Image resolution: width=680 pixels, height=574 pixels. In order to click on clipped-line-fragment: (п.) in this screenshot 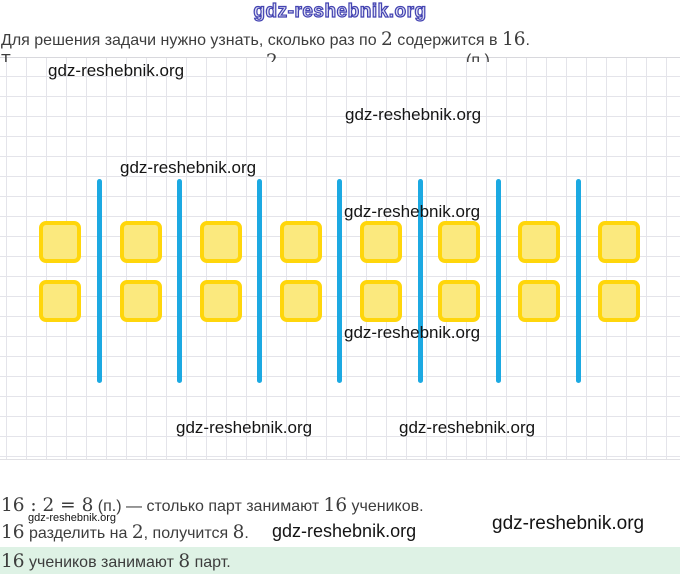, I will do `click(478, 57)`.